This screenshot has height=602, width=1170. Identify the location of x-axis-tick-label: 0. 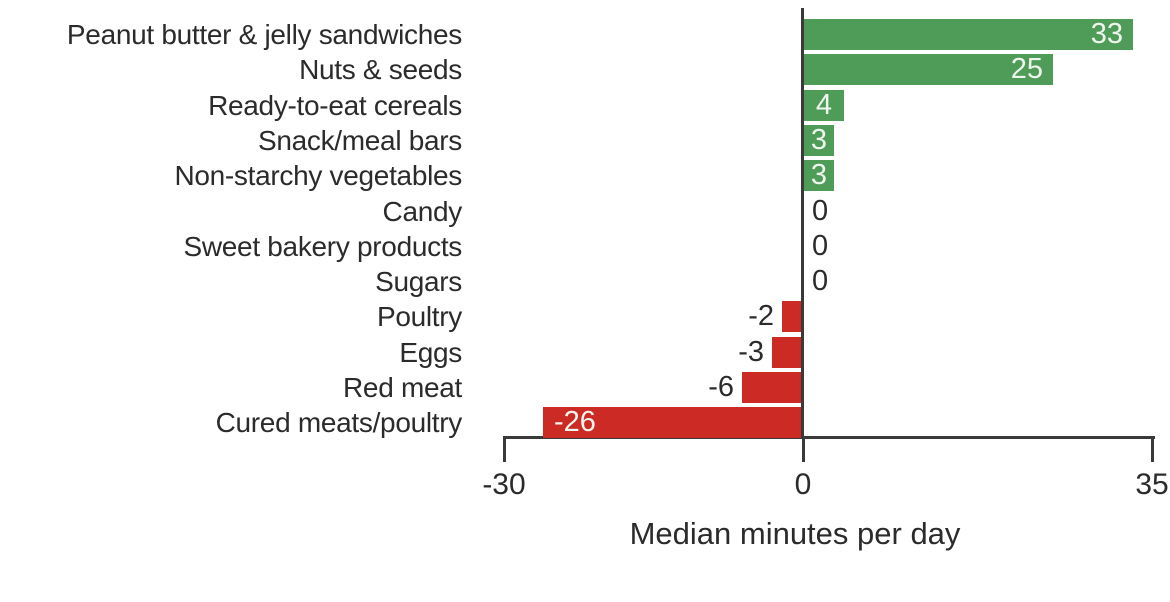
(803, 484).